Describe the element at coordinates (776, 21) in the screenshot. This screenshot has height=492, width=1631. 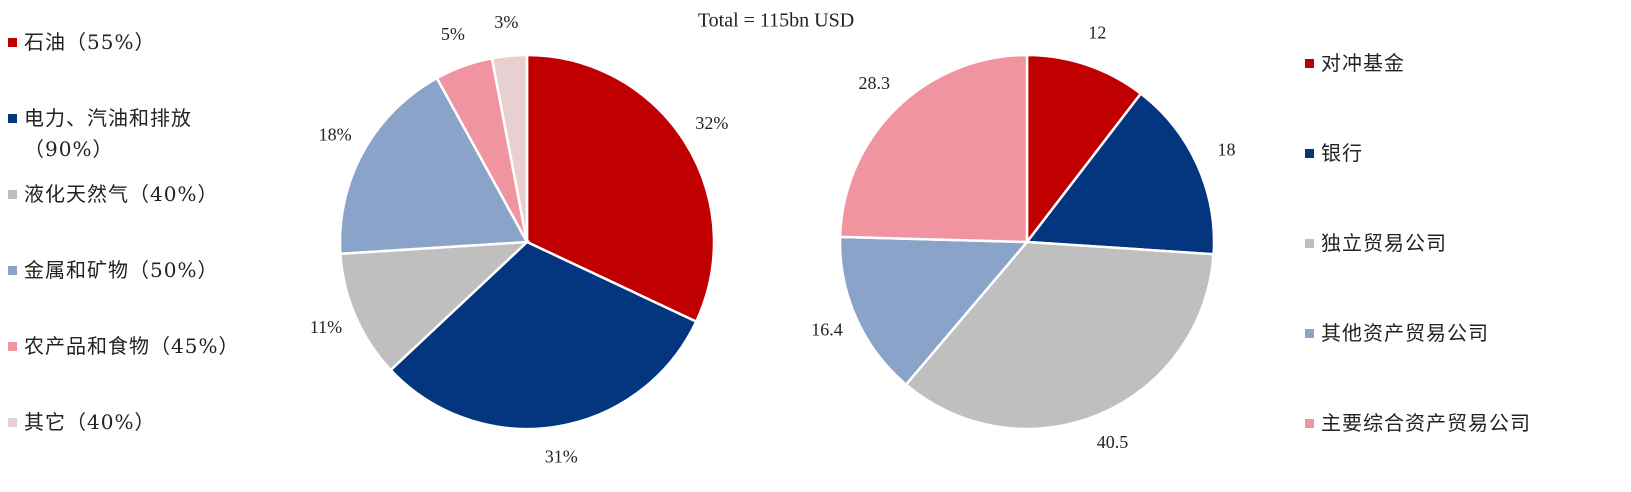
I see `chart-title: Total = 115bn USD` at that location.